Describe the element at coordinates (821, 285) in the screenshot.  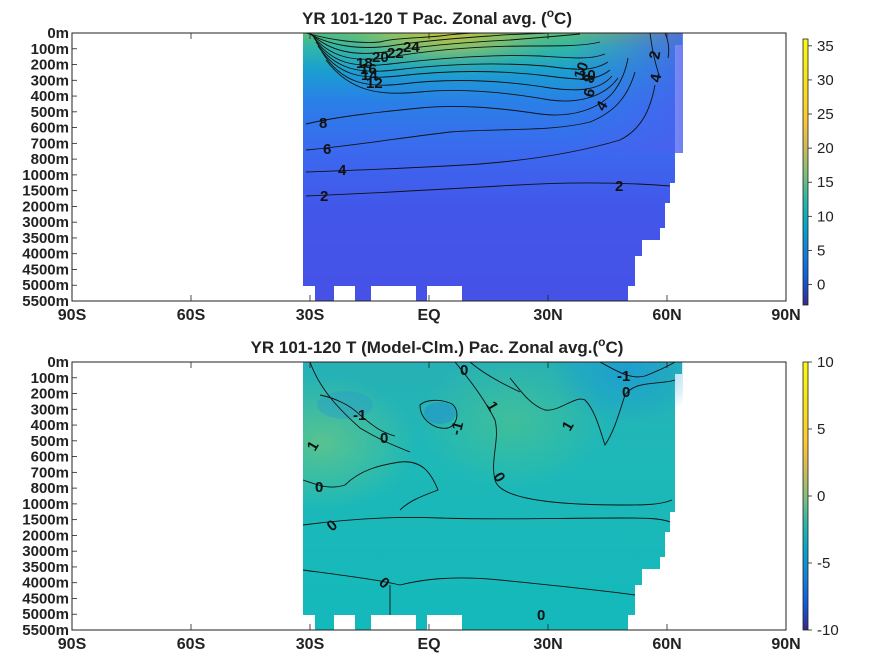
I see `colorbar-tick-label: 0` at that location.